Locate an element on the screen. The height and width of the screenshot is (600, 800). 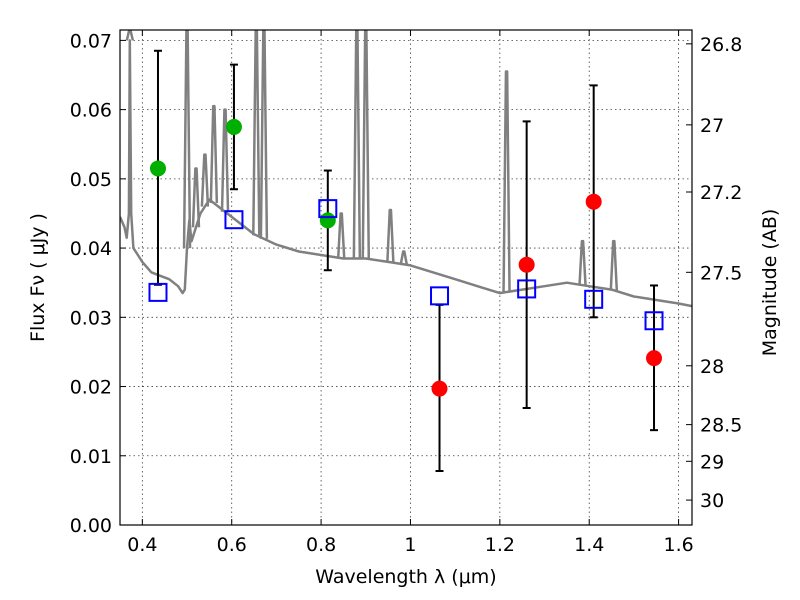
y-tick-label: 0.04 is located at coordinates (91, 249).